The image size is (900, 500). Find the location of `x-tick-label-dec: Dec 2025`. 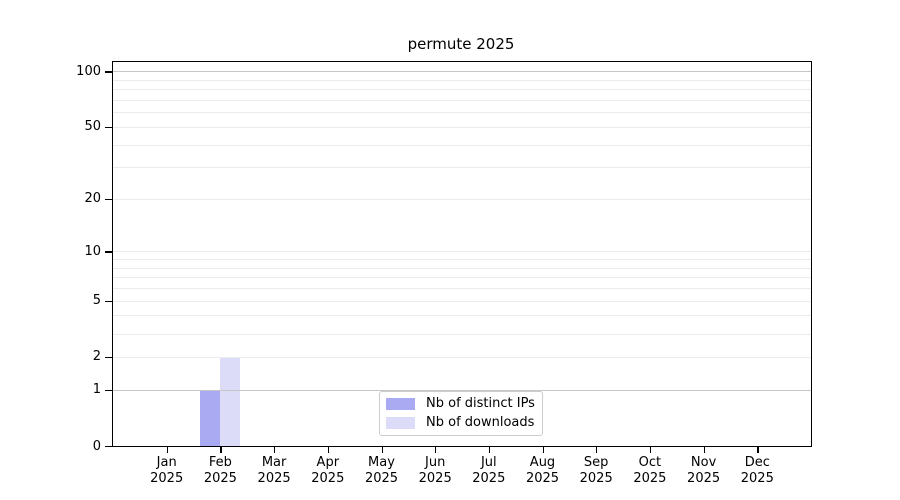

x-tick-label-dec: Dec 2025 is located at coordinates (757, 470).